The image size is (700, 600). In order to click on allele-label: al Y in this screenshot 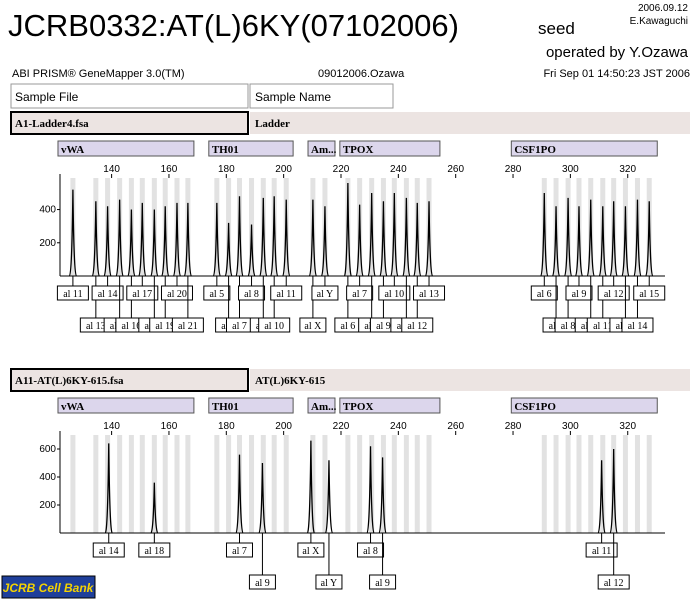, I will do `click(325, 294)`.